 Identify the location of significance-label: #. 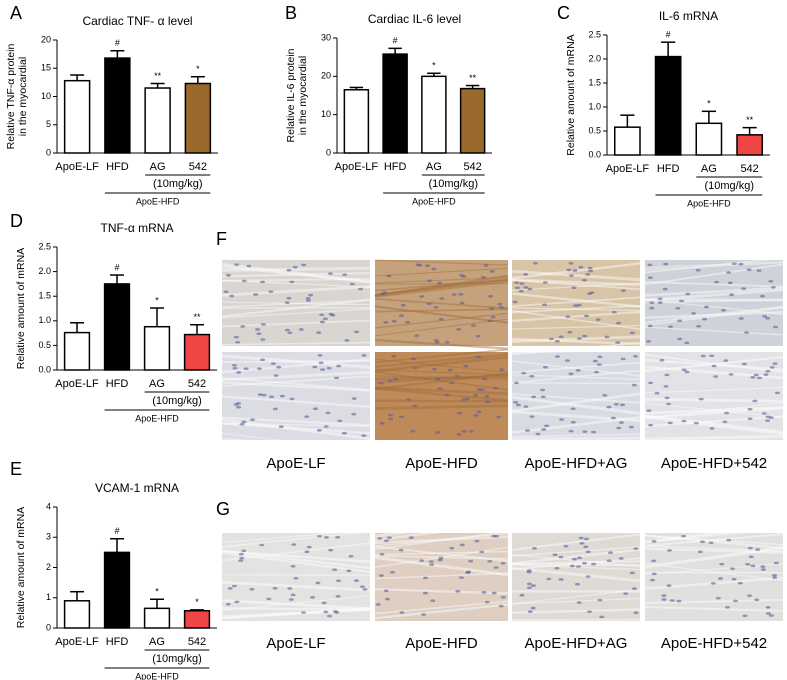
(668, 35).